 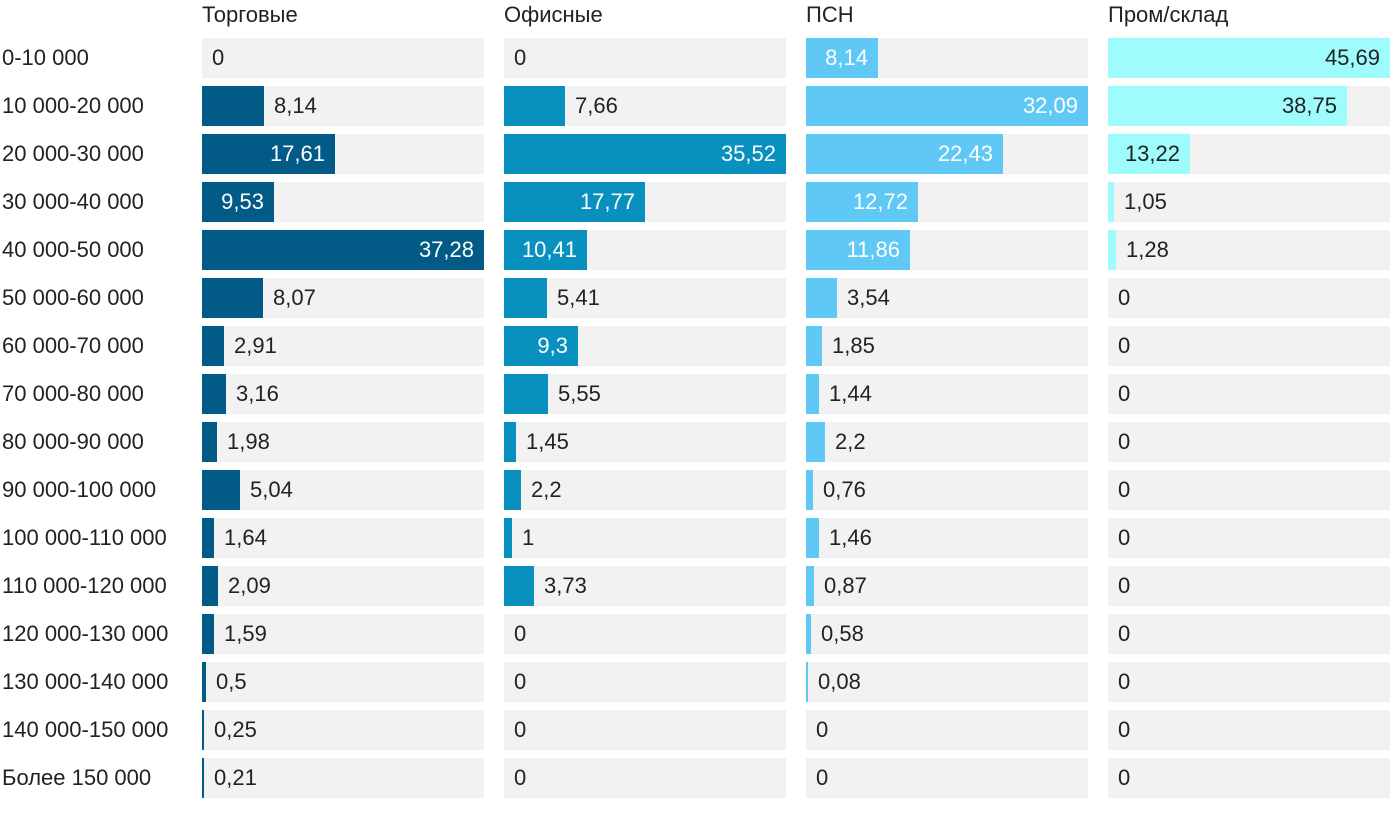 I want to click on bar-track: 45,69, so click(x=1249, y=58).